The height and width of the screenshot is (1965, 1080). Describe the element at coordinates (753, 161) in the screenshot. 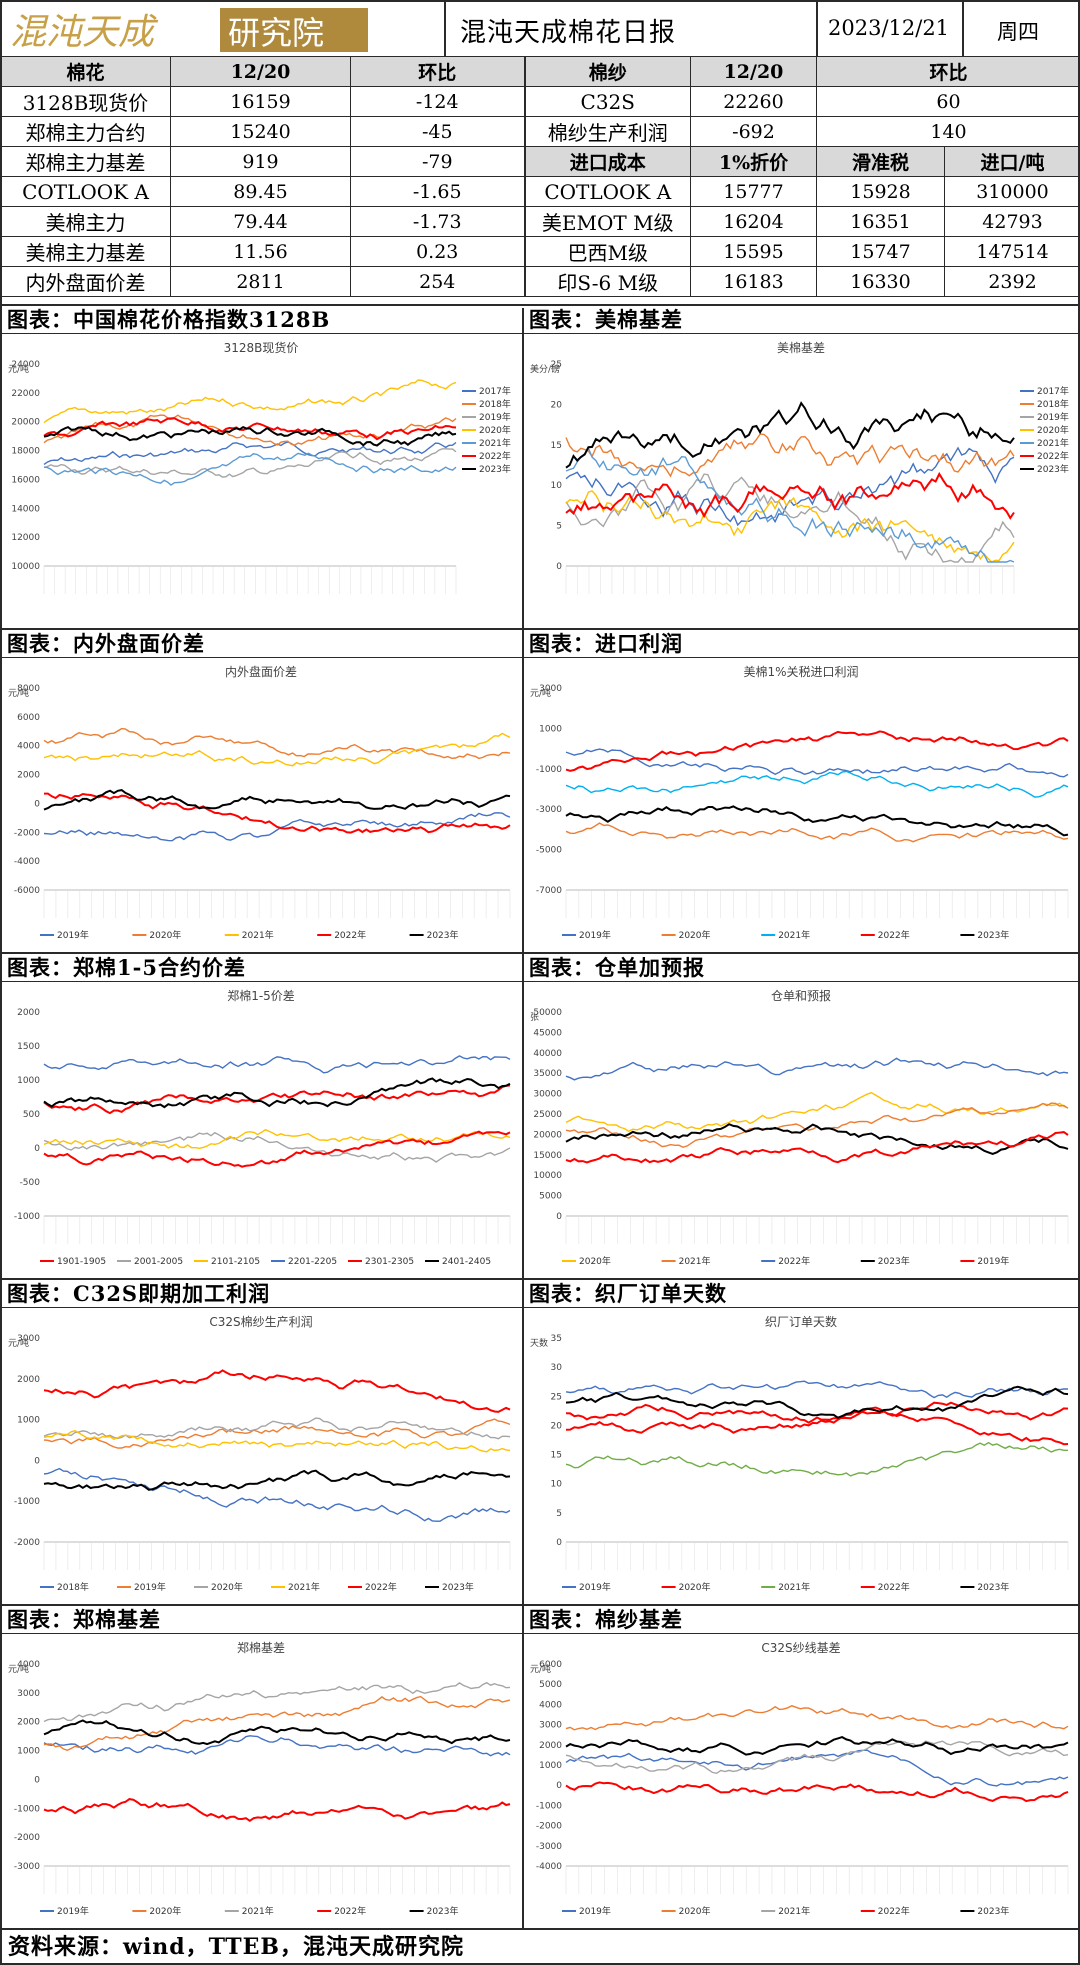

I see `import-header: 1%折价` at that location.